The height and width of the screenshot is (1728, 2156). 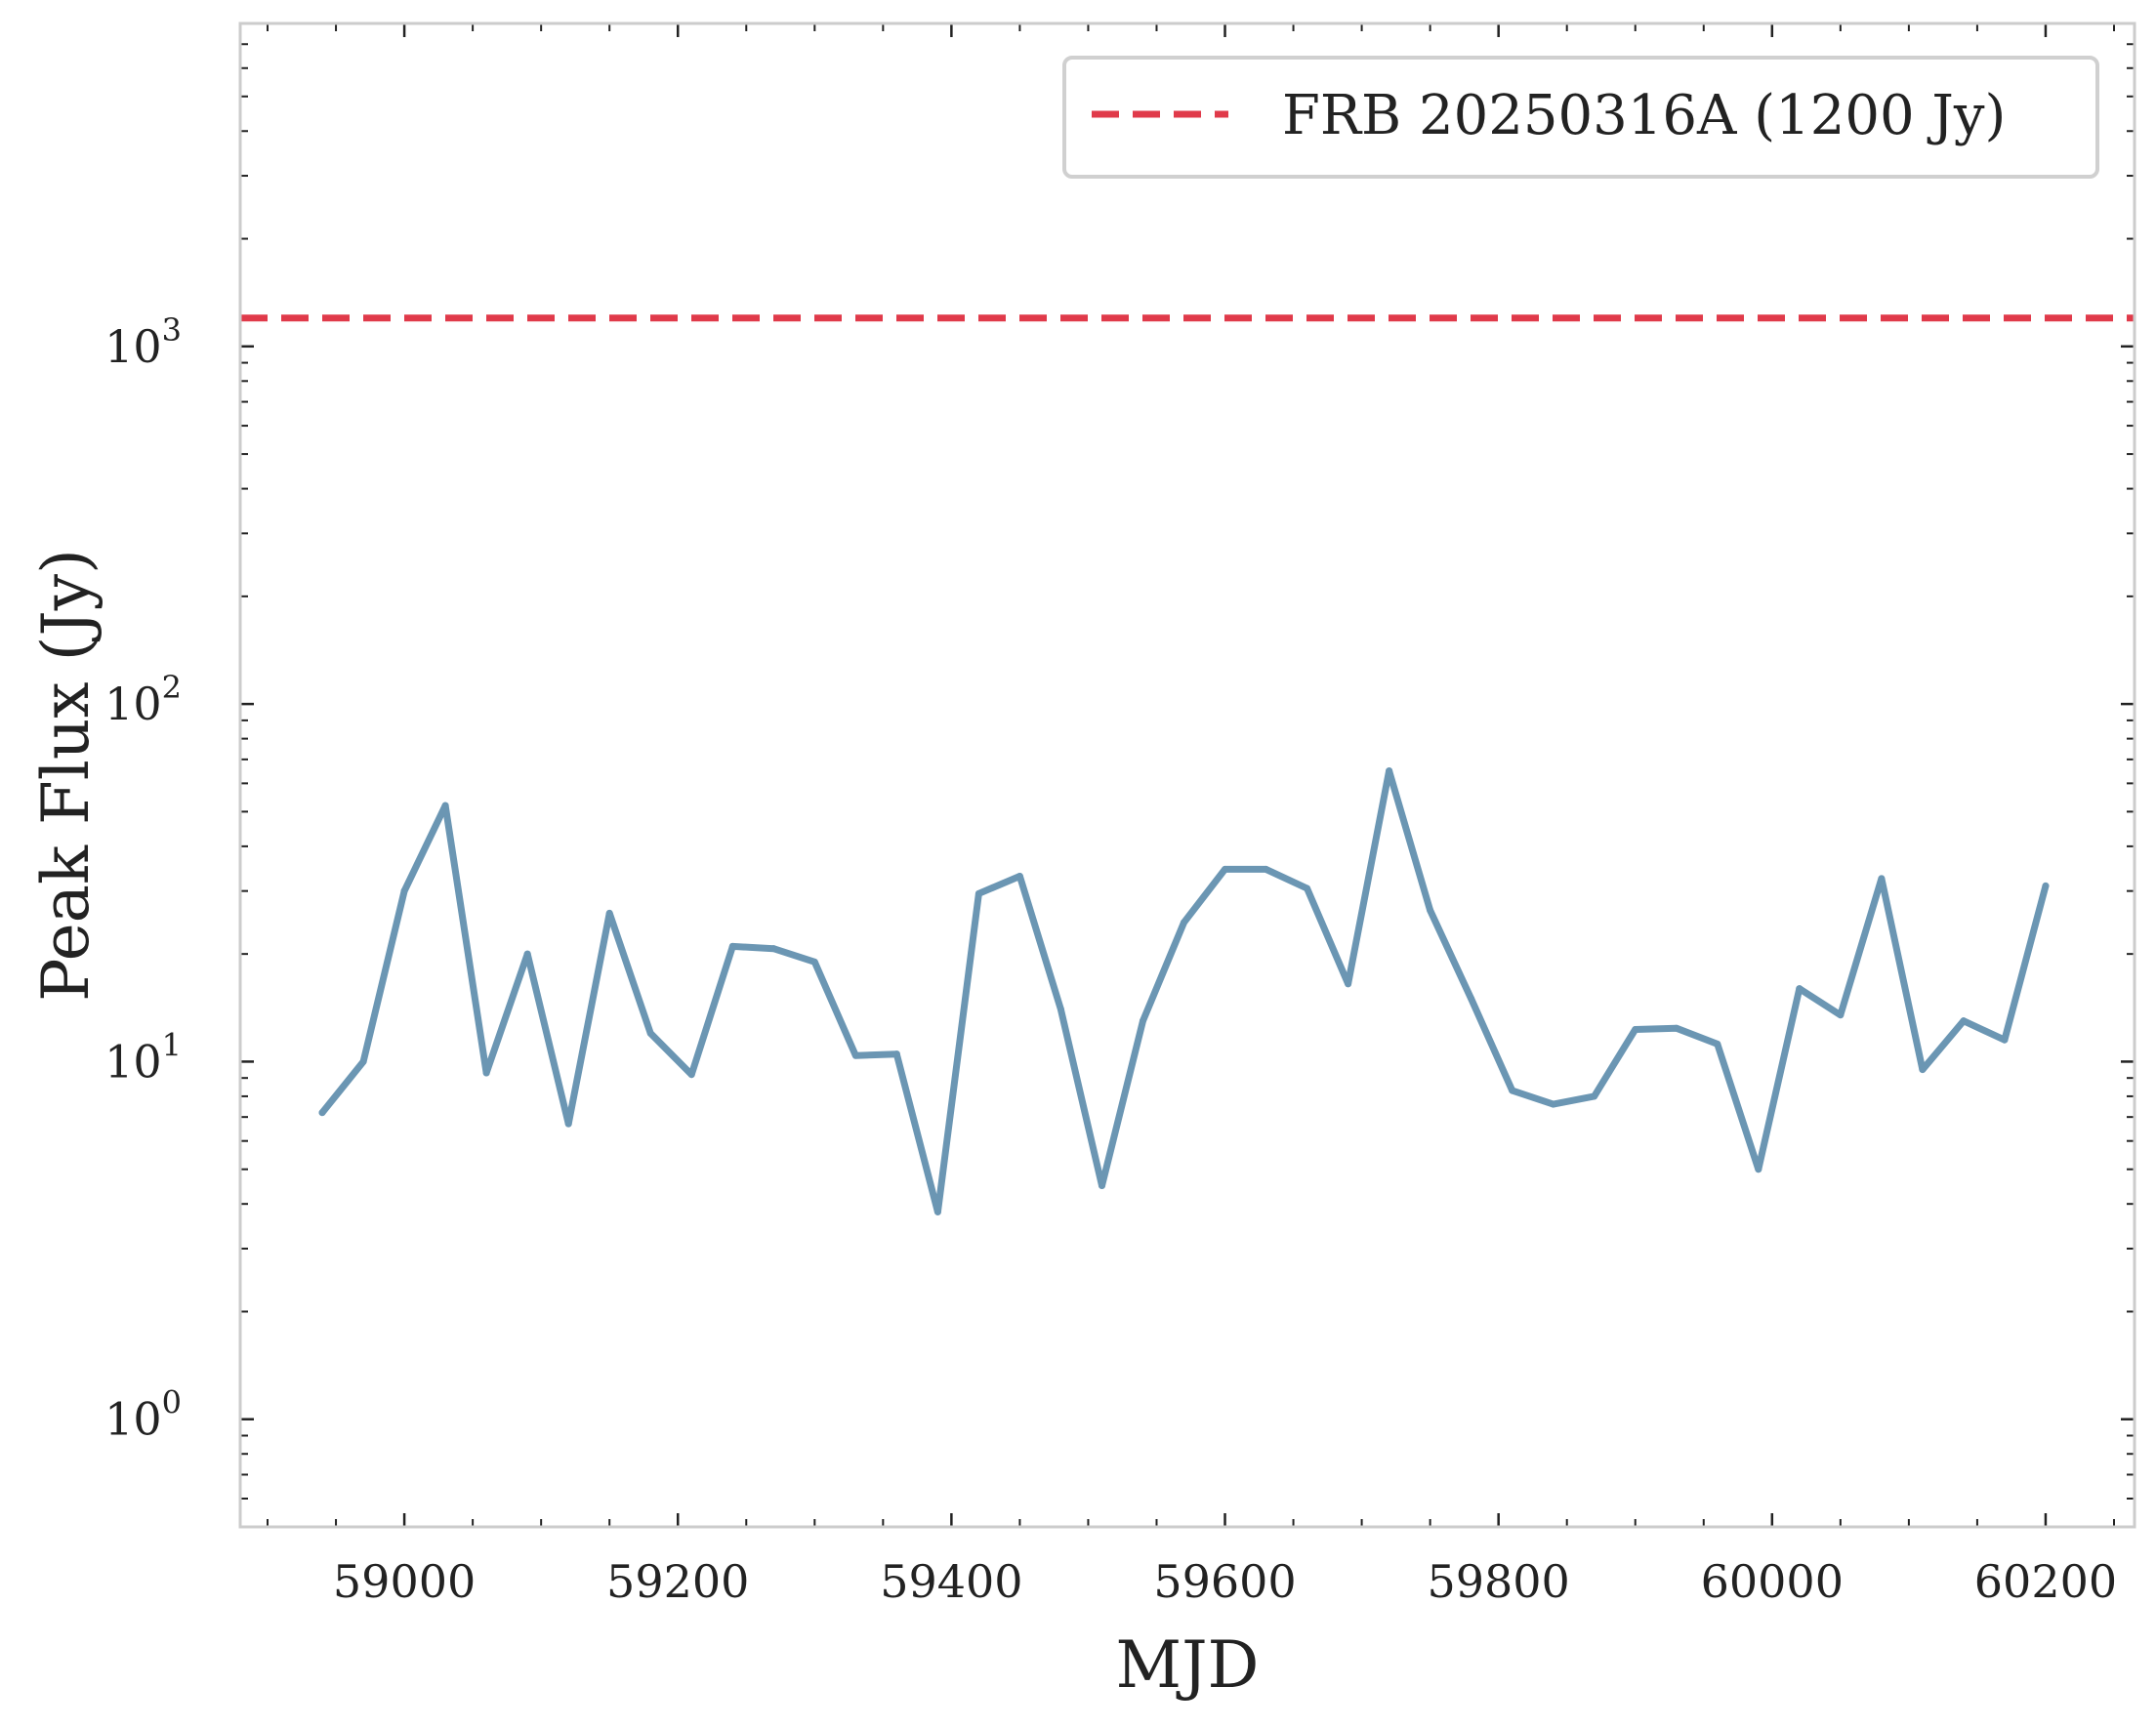 I want to click on x-tick-label: 59200, so click(x=678, y=1581).